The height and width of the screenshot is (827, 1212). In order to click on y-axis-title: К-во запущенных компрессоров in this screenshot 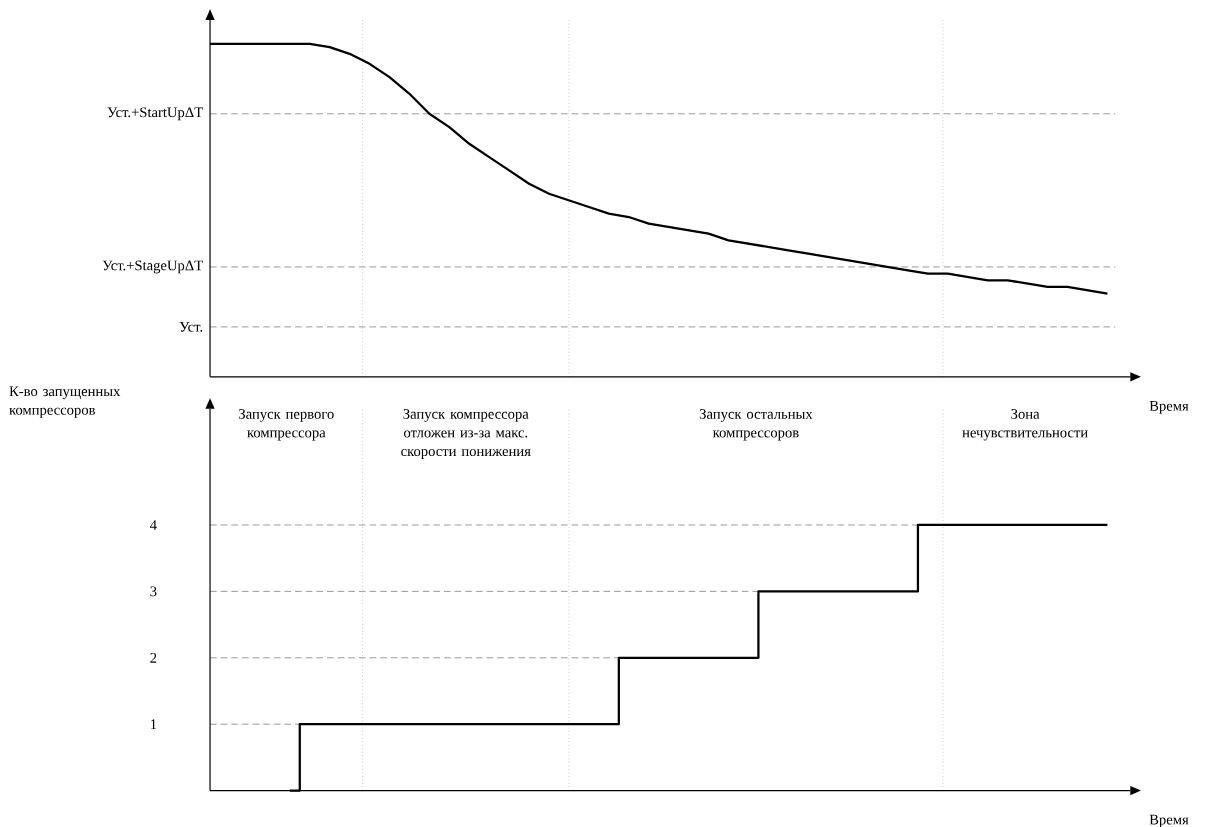, I will do `click(65, 402)`.